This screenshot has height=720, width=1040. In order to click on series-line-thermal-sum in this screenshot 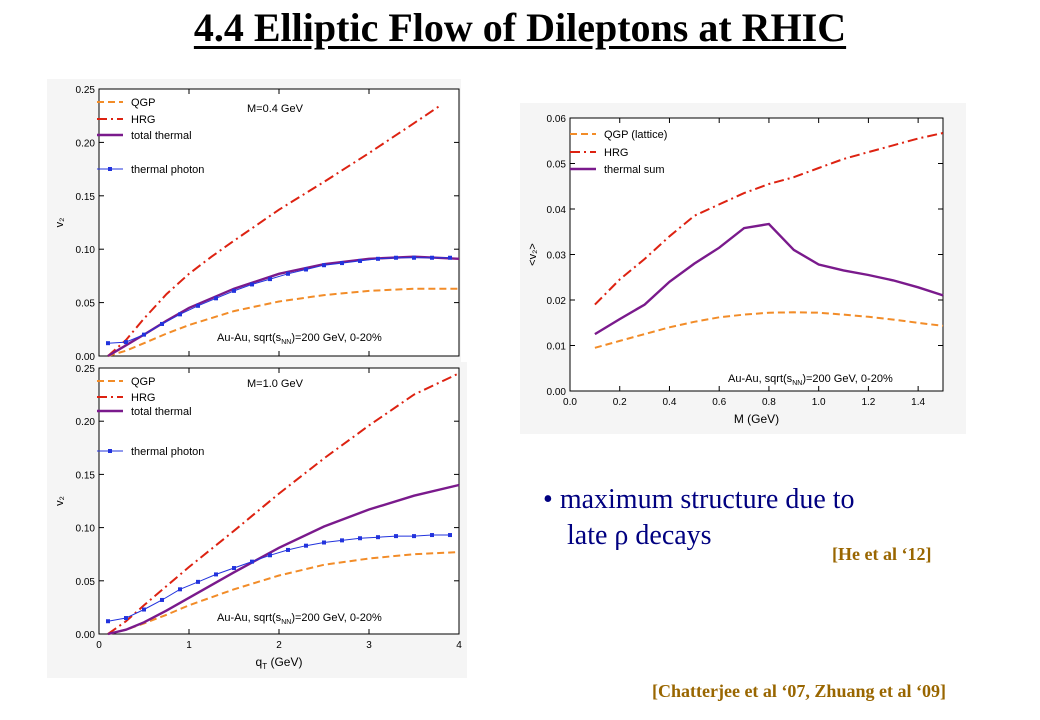, I will do `click(769, 279)`.